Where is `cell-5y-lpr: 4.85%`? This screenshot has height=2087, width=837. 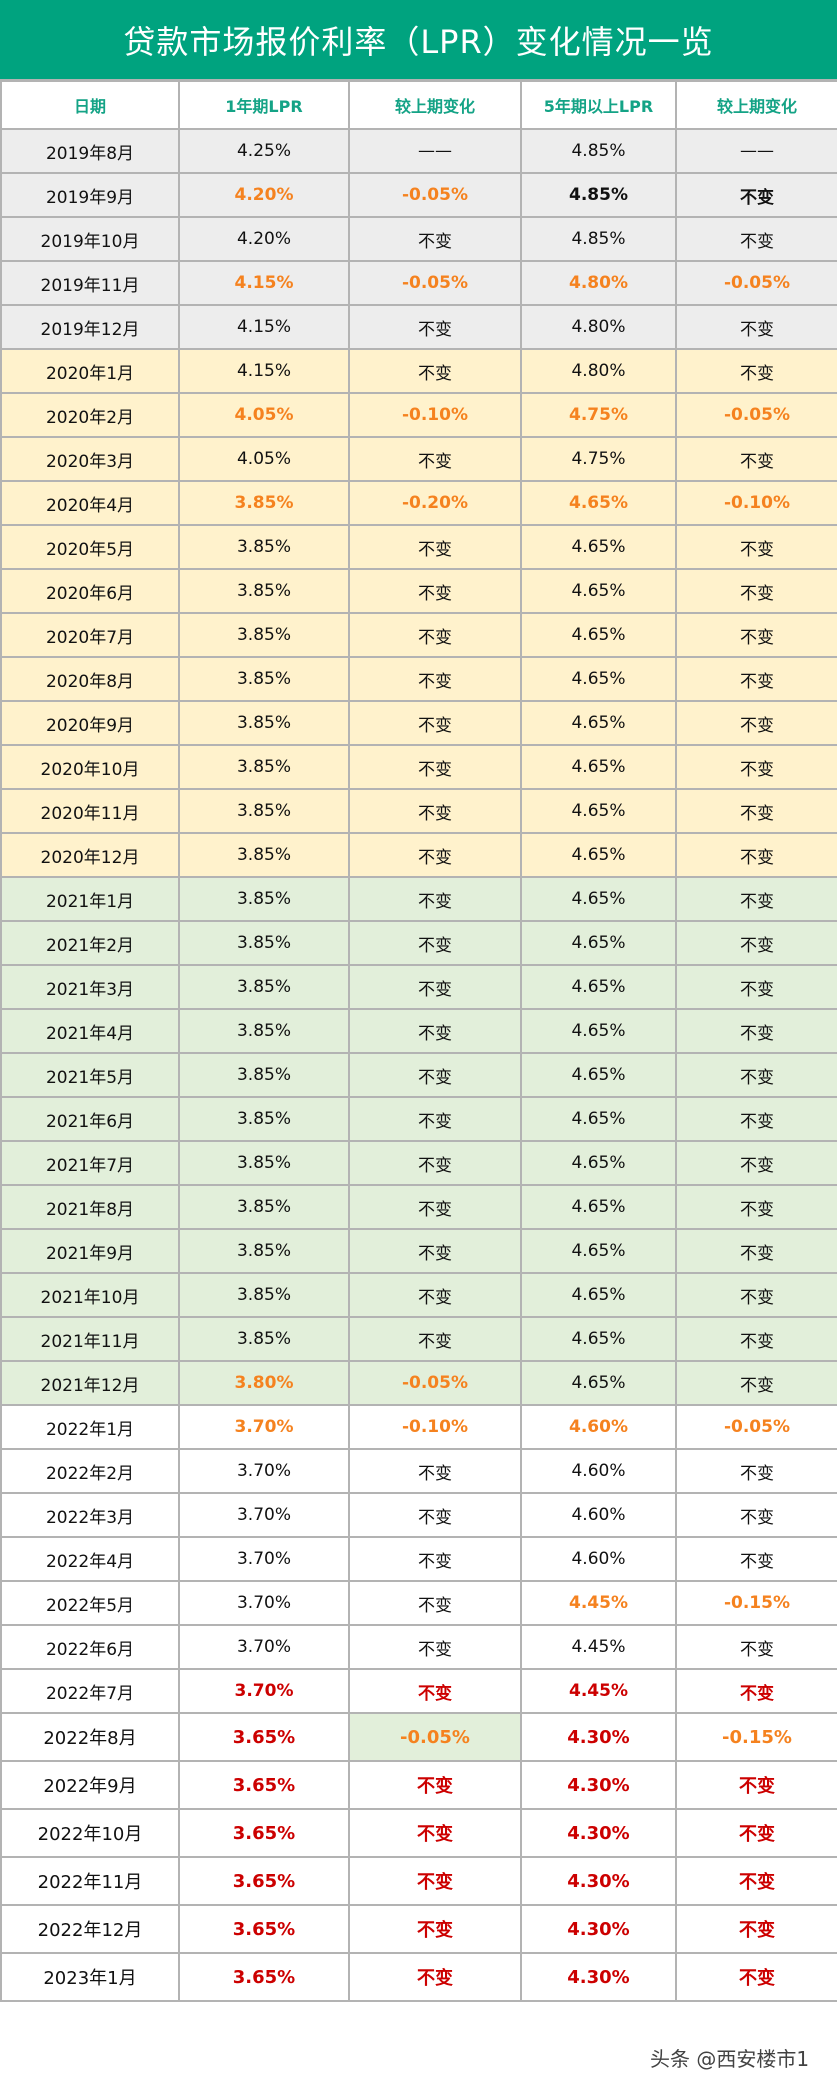
cell-5y-lpr: 4.85% is located at coordinates (598, 195).